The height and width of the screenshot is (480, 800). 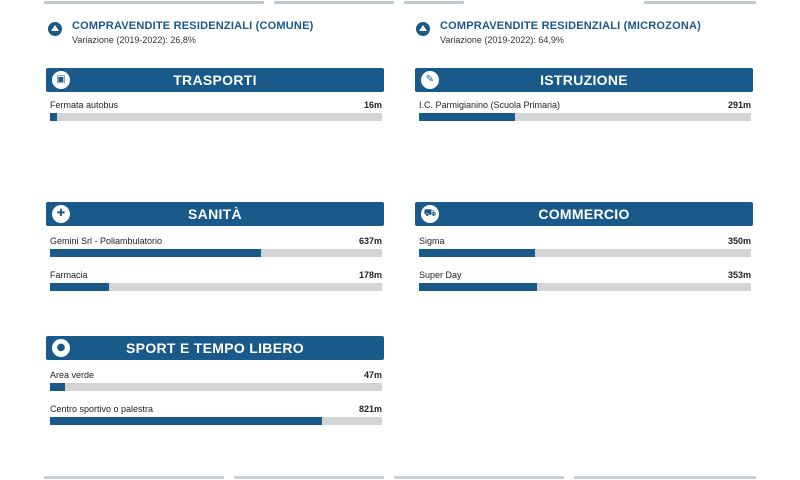 I want to click on card-title: COMMERCIO, so click(x=584, y=214).